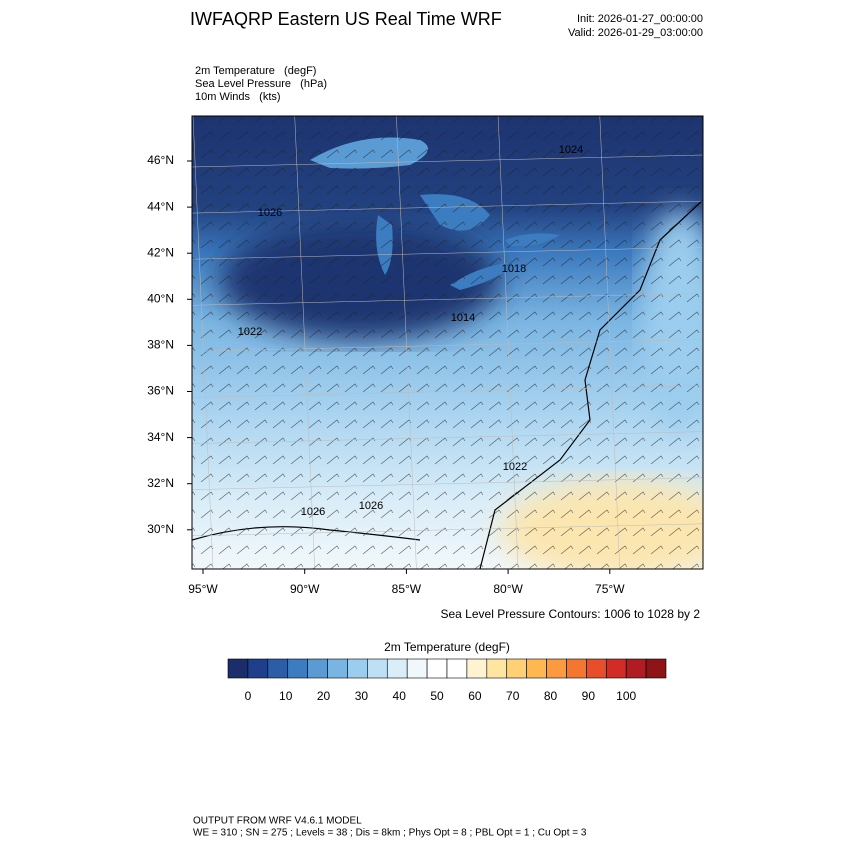 The width and height of the screenshot is (850, 855). I want to click on latitude-label: 36°N, so click(160, 391).